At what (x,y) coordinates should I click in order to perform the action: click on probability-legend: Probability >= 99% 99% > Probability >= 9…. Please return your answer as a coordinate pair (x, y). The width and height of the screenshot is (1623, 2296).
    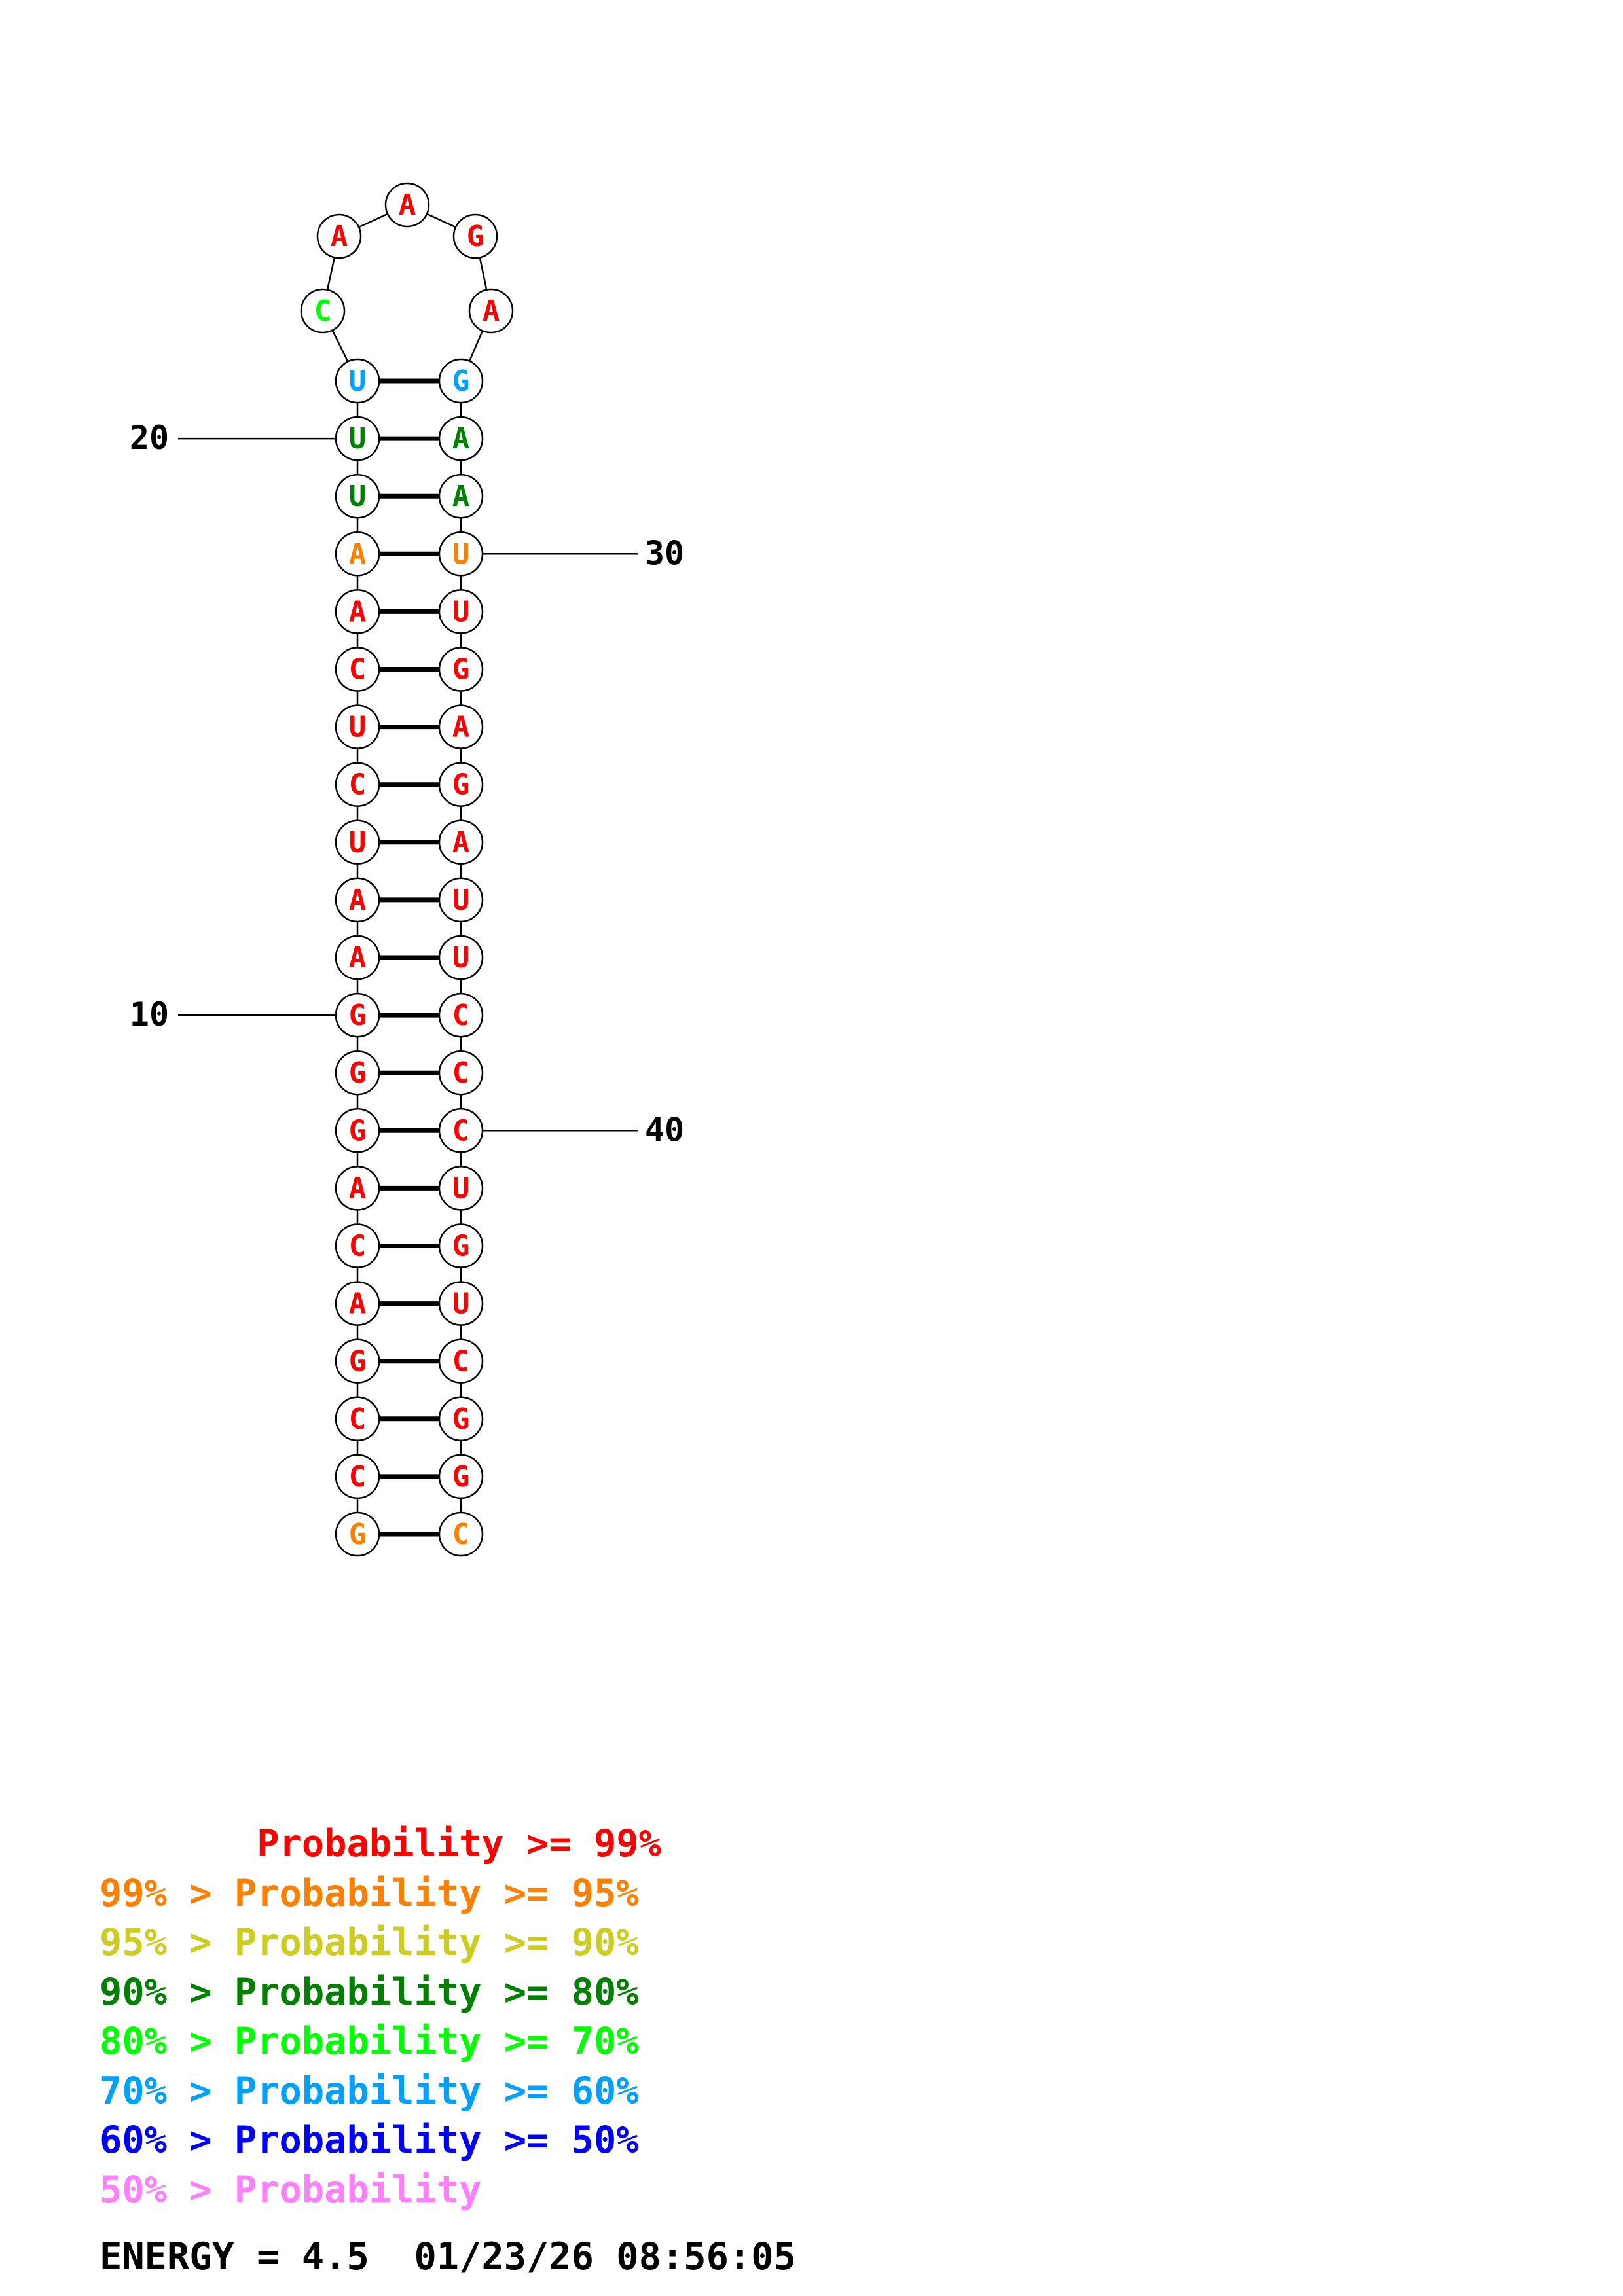
    Looking at the image, I should click on (380, 2017).